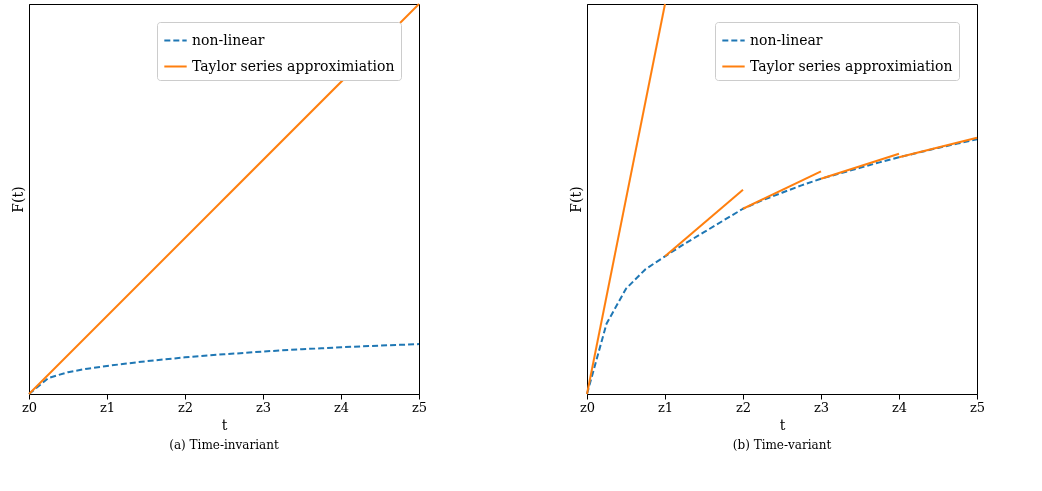 The height and width of the screenshot is (491, 1042). I want to click on text: (b) Time-variant, so click(782, 445).